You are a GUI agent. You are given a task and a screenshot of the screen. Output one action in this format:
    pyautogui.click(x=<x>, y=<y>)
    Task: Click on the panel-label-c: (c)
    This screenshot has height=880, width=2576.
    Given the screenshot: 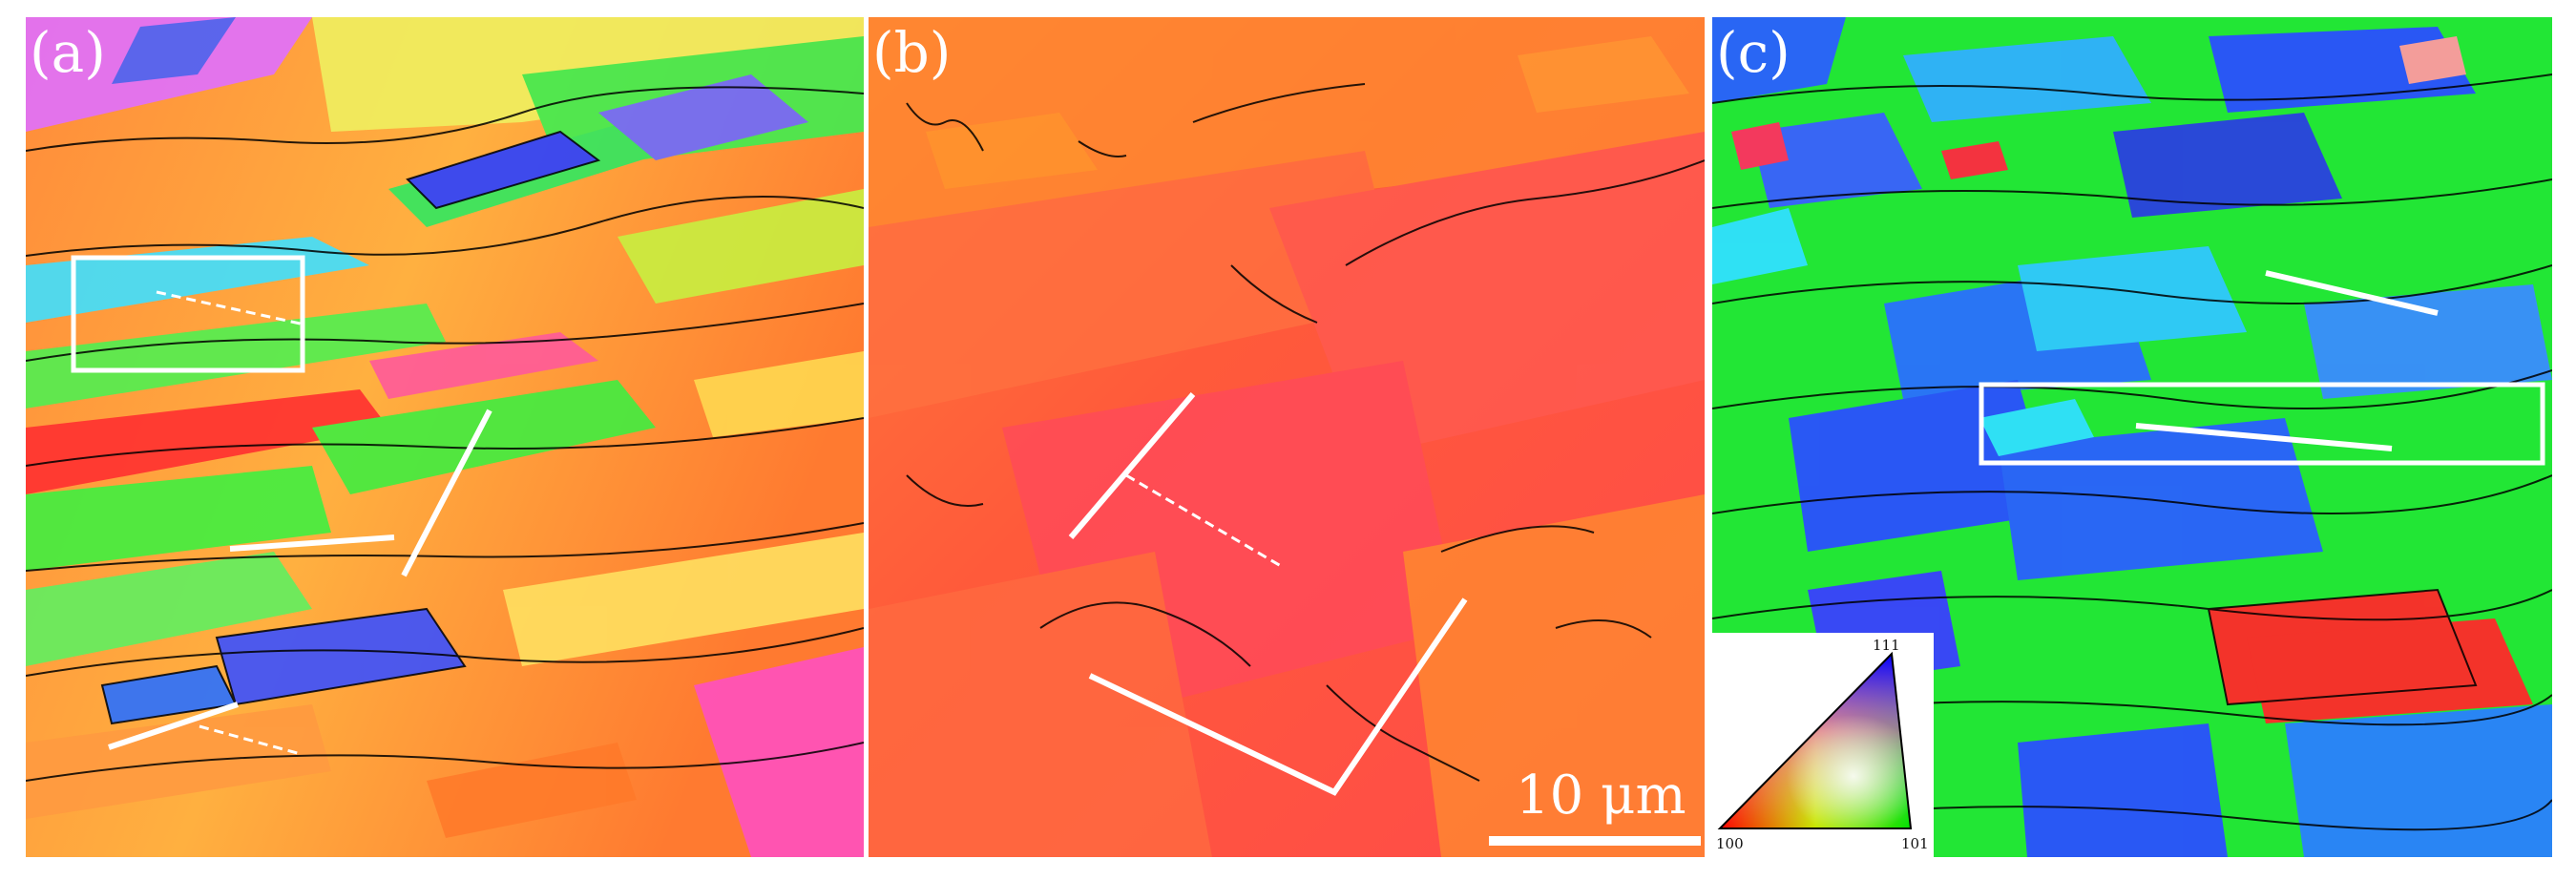 What is the action you would take?
    pyautogui.click(x=1753, y=52)
    